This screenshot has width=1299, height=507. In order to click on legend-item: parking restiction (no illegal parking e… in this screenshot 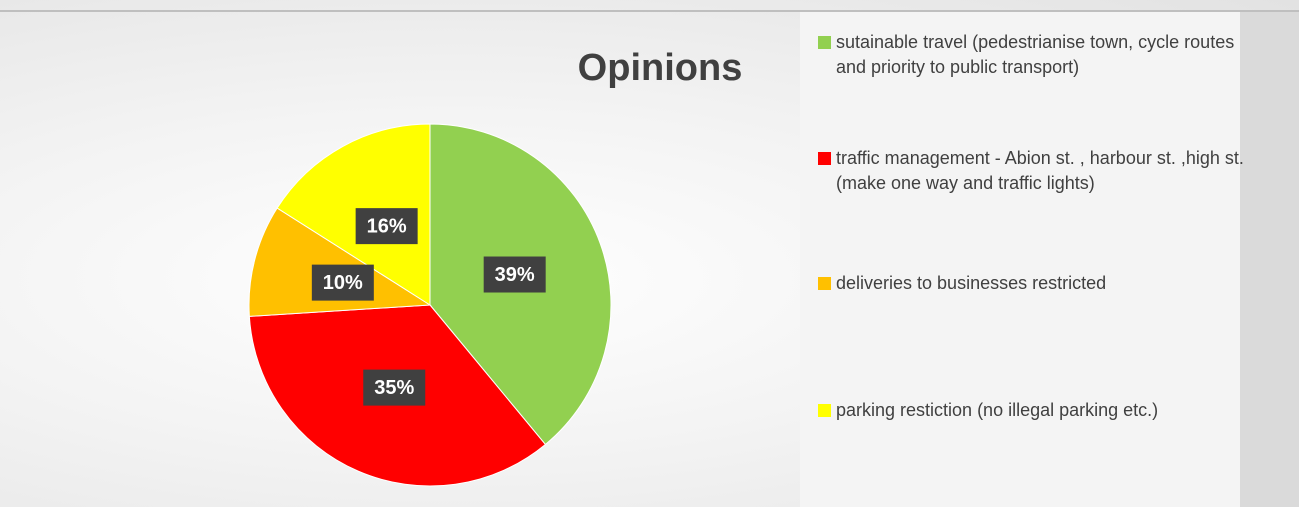, I will do `click(1032, 410)`.